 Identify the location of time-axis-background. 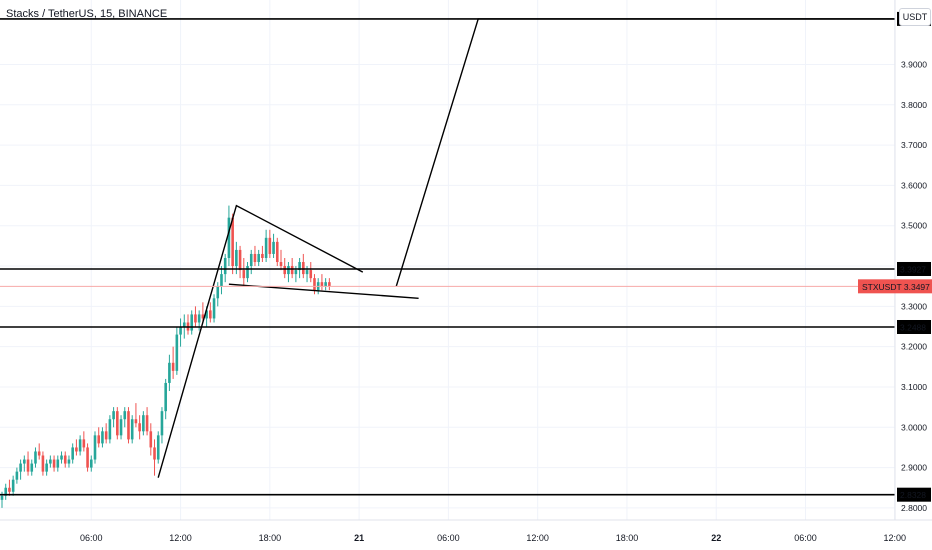
(466, 535).